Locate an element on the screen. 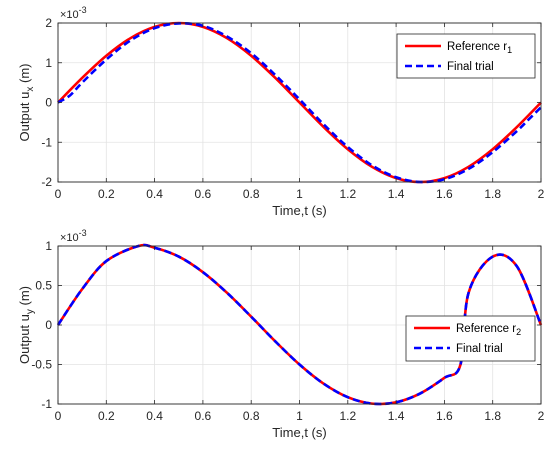 This screenshot has height=457, width=550. y-tick-label: 2 is located at coordinates (48, 23).